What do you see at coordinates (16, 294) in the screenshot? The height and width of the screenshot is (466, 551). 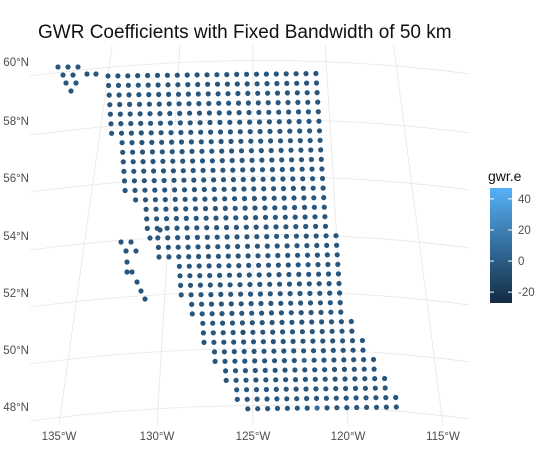 I see `lat-tick-label: 52°N` at bounding box center [16, 294].